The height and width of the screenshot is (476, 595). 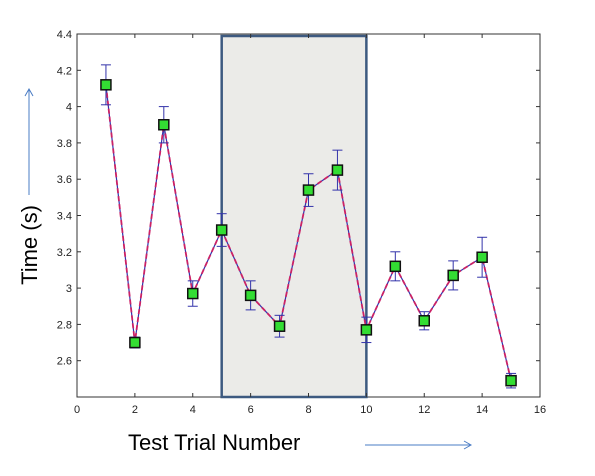 I want to click on x-tick-label: 12, so click(x=424, y=410).